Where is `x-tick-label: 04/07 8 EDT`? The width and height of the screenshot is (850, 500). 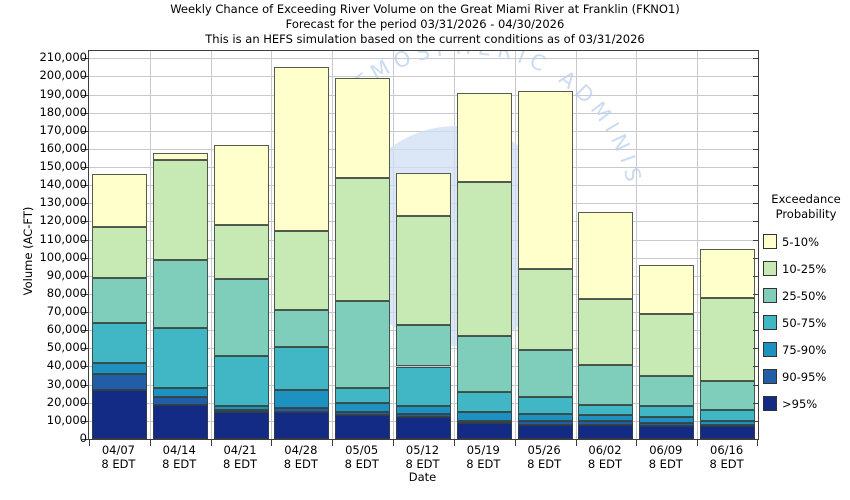
x-tick-label: 04/07 8 EDT is located at coordinates (118, 457).